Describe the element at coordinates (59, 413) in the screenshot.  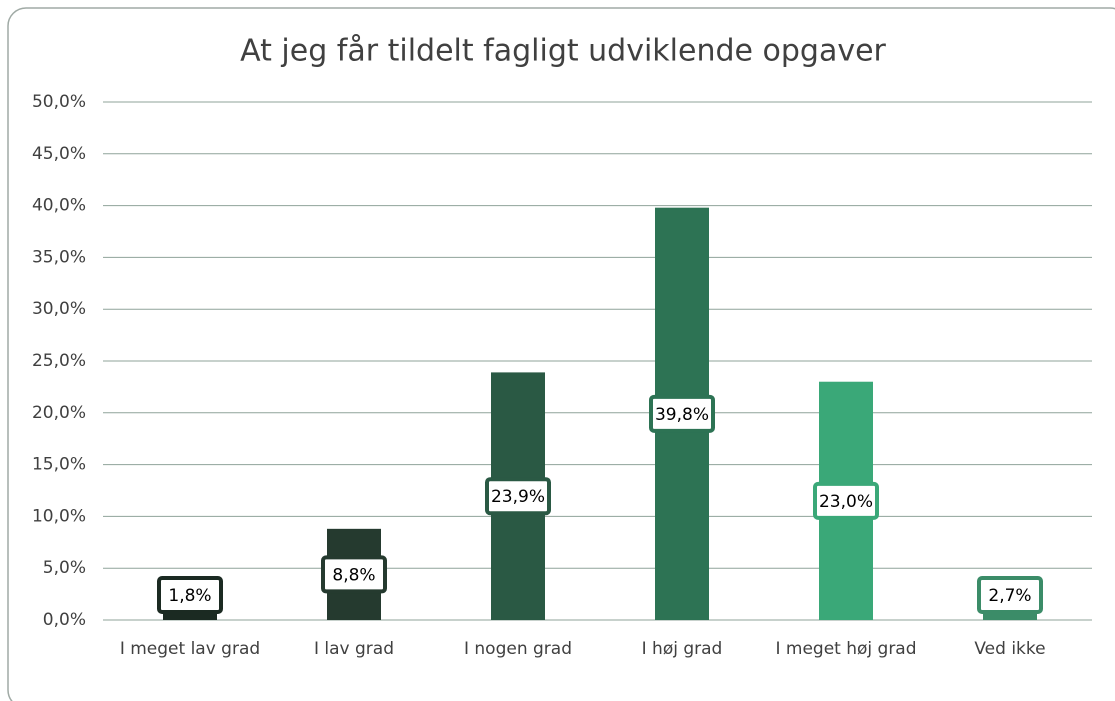
I see `y-tick-label: 20,0%` at that location.